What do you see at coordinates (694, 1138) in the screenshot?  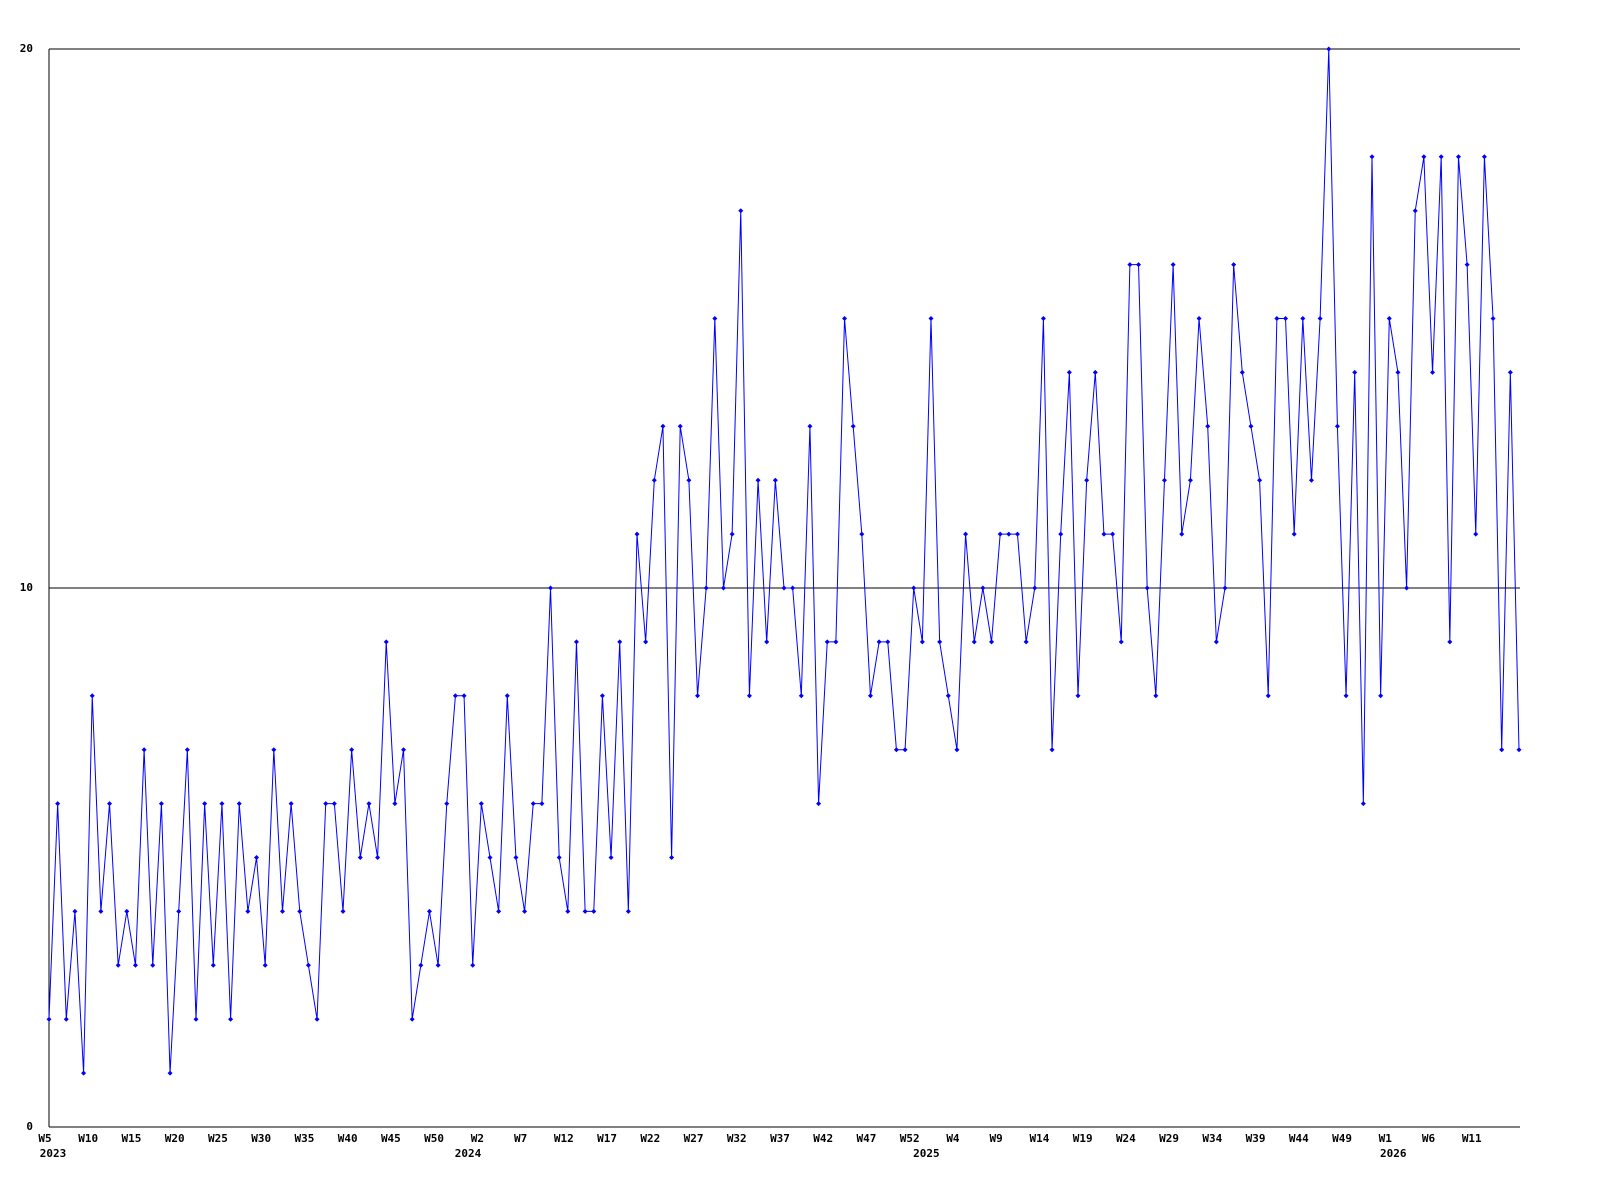 I see `x-tick-label: W27` at bounding box center [694, 1138].